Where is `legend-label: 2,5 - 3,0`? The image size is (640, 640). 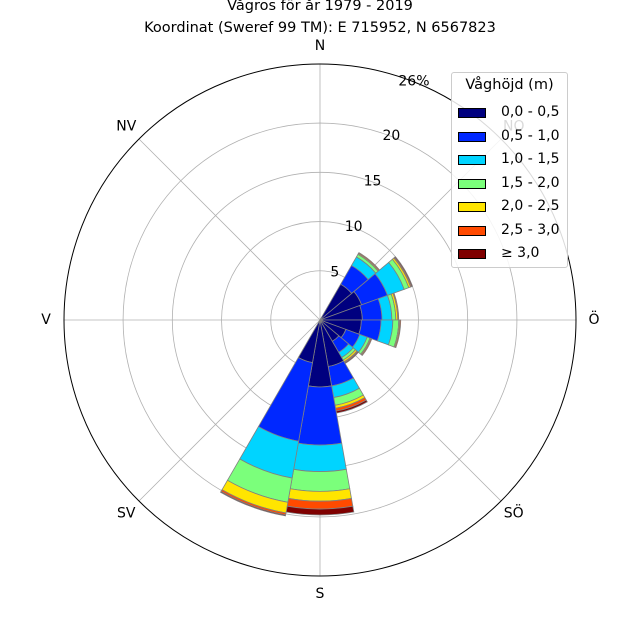
legend-label: 2,5 - 3,0 is located at coordinates (530, 229).